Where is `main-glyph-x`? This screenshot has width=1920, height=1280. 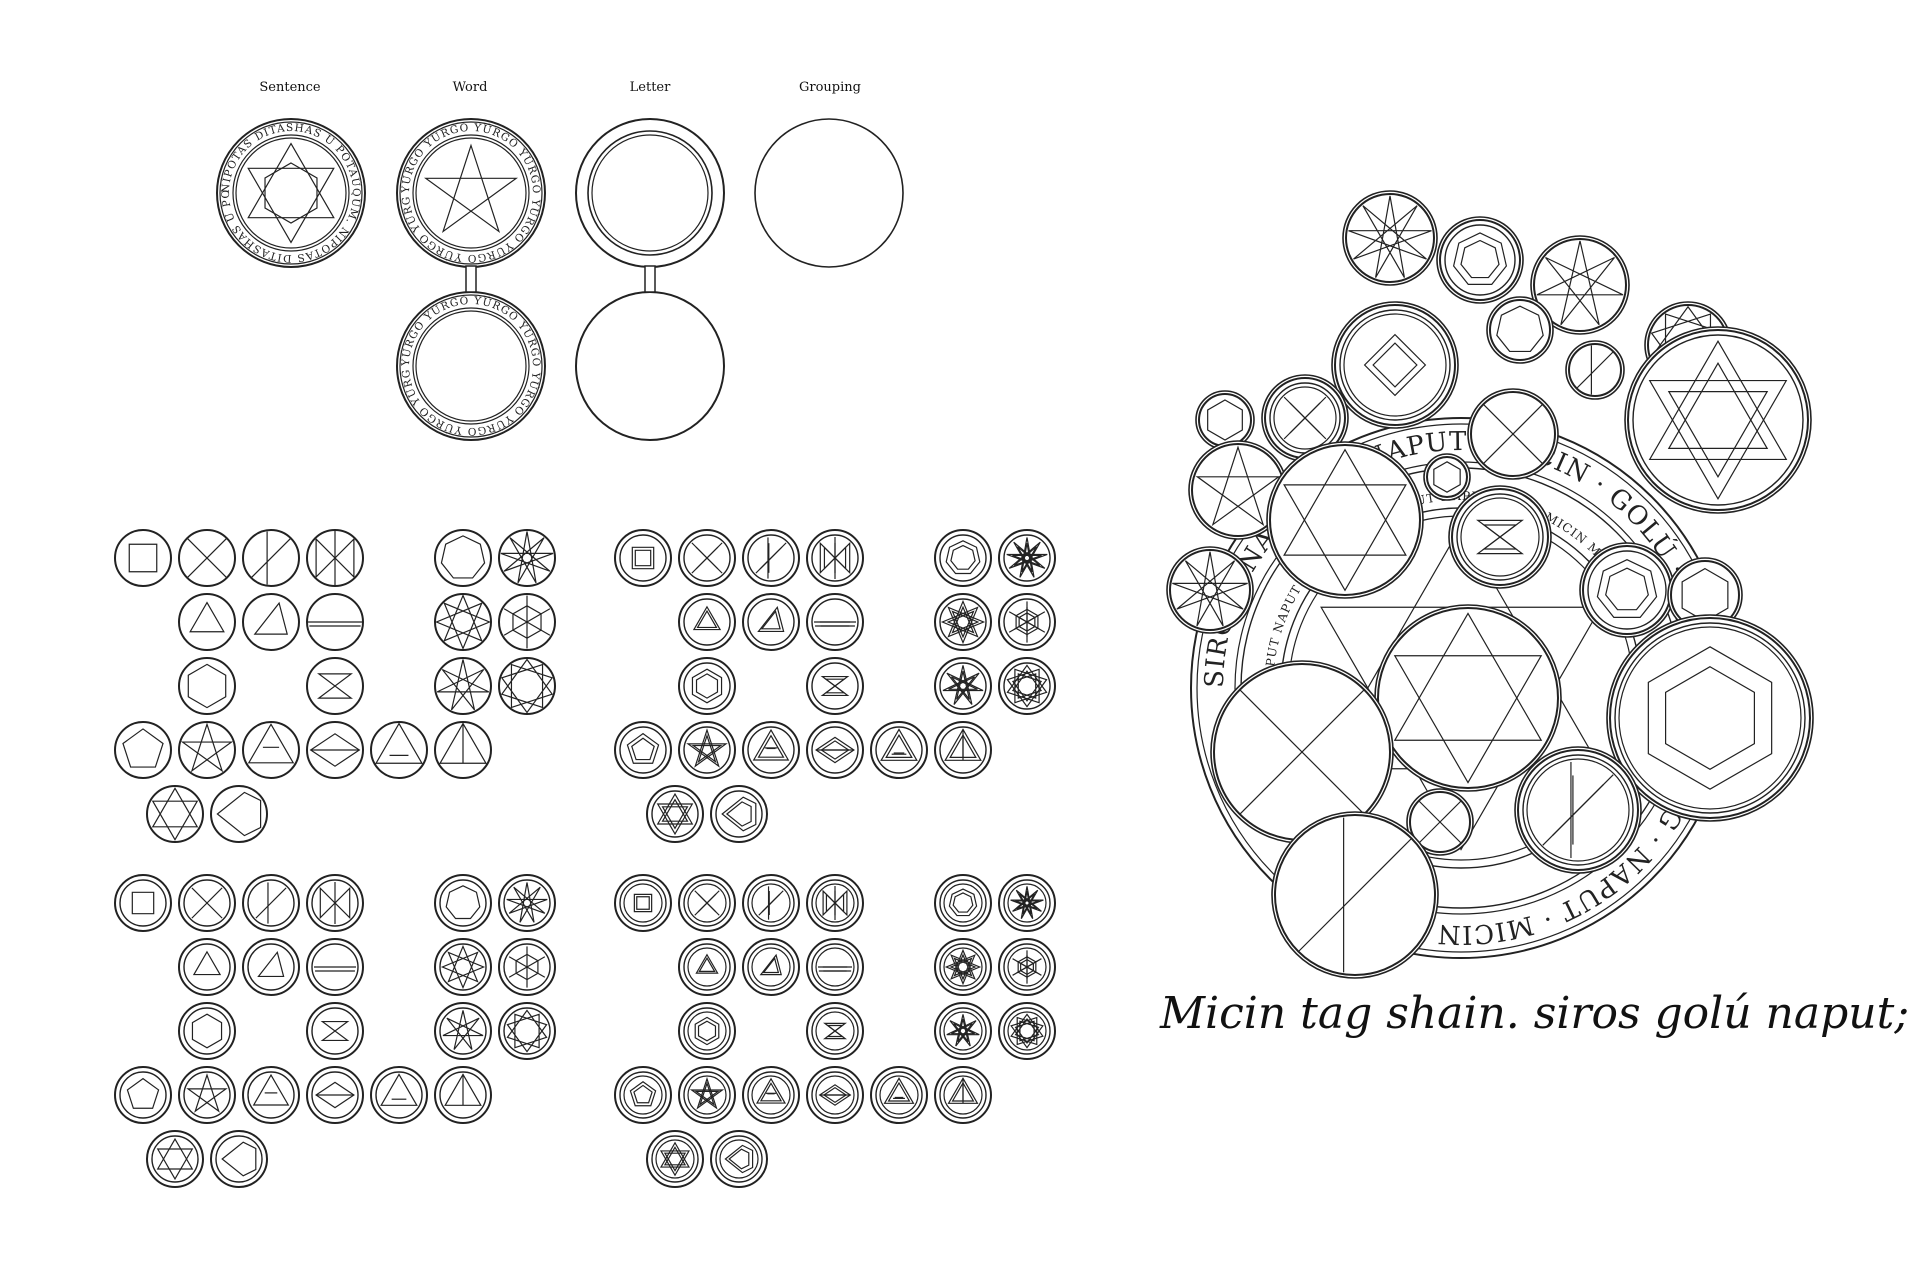
main-glyph-x is located at coordinates (1440, 822).